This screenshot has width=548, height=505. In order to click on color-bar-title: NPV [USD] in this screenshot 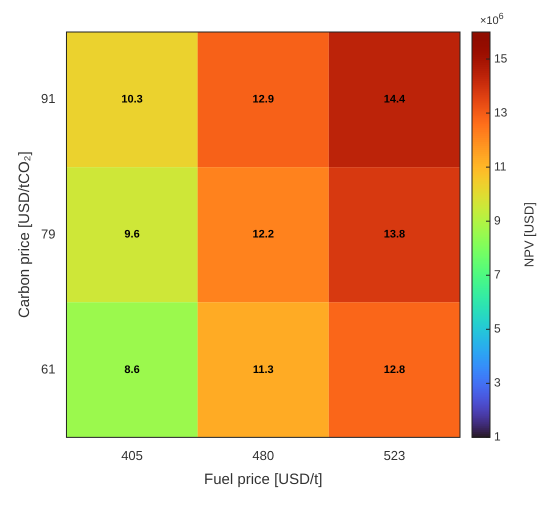, I will do `click(529, 235)`.